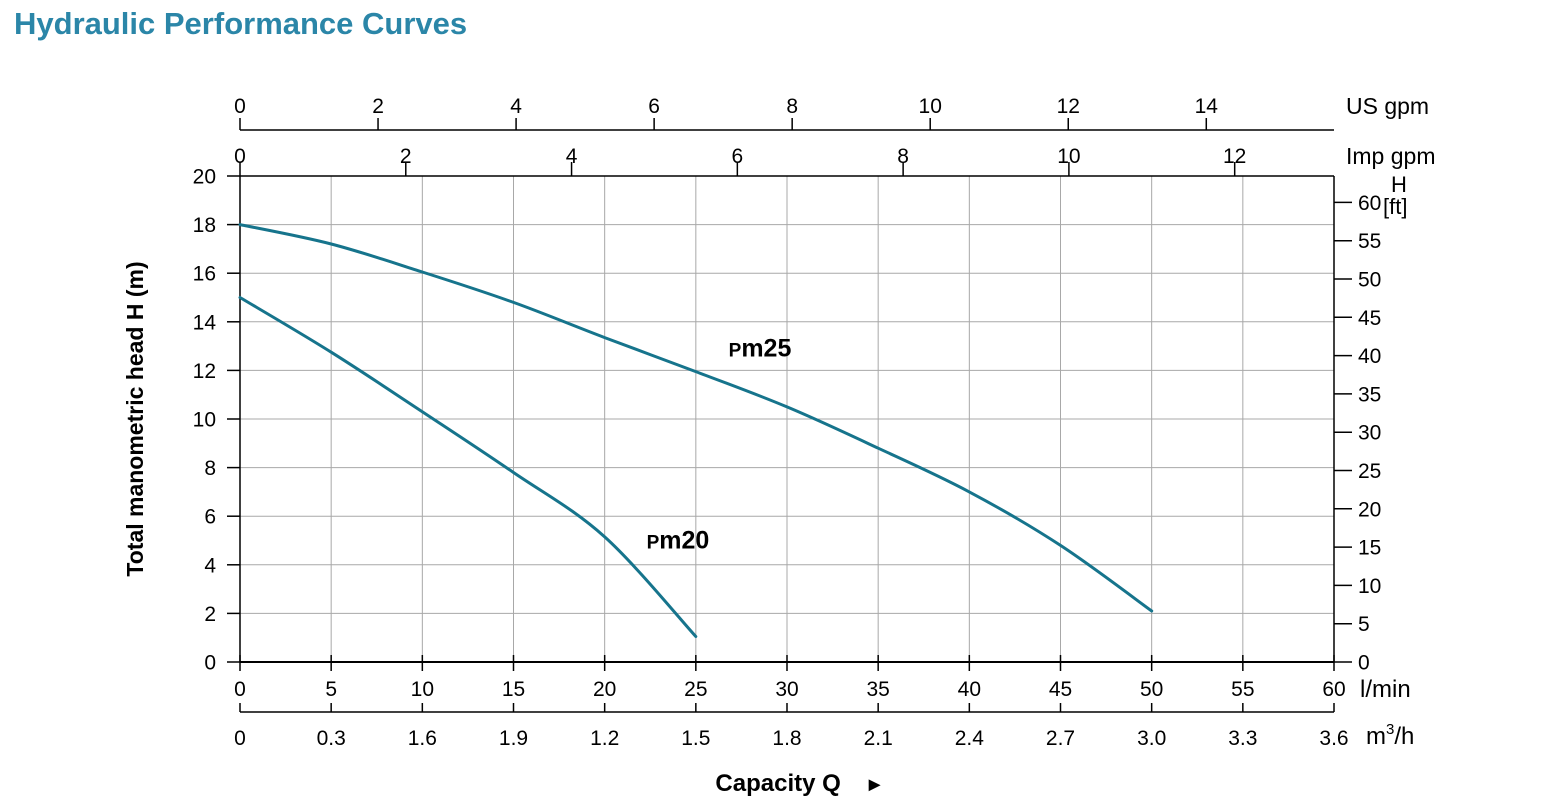  I want to click on svg-text: 0.3, so click(331, 738).